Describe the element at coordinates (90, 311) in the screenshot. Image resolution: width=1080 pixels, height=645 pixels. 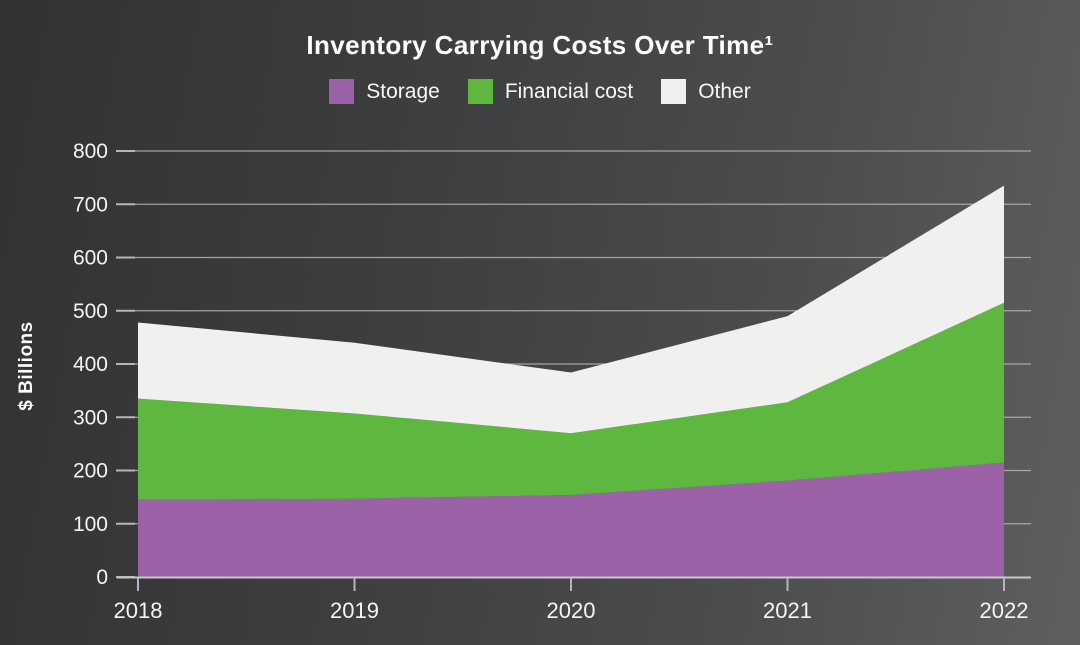
I see `y-tick-label: 500` at that location.